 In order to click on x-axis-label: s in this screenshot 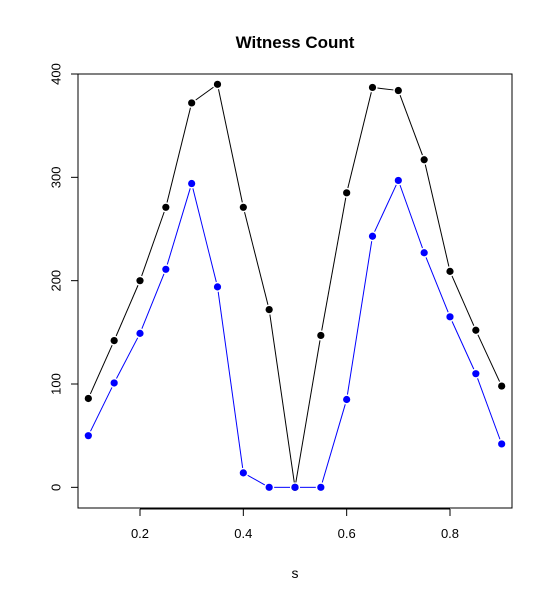, I will do `click(295, 573)`.